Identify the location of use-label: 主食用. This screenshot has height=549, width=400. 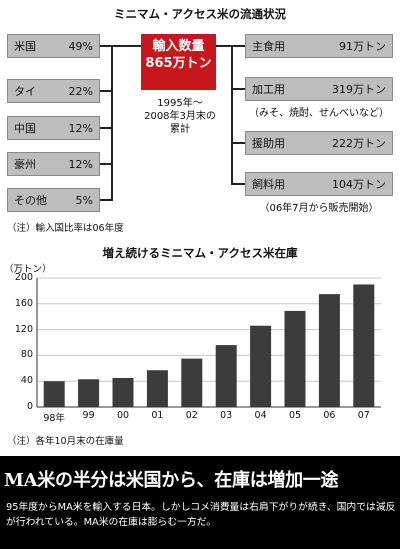
(268, 46).